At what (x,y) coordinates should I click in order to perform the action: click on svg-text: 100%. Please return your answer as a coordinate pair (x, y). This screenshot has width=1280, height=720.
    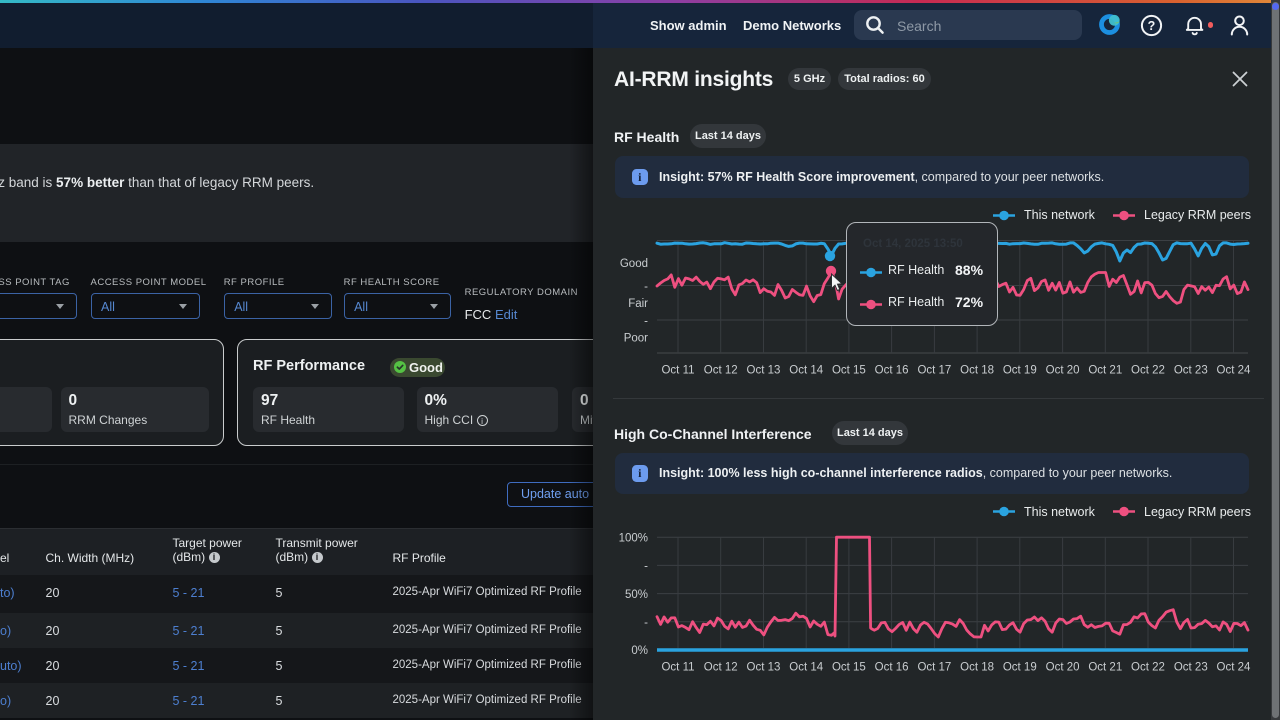
    Looking at the image, I should click on (633, 538).